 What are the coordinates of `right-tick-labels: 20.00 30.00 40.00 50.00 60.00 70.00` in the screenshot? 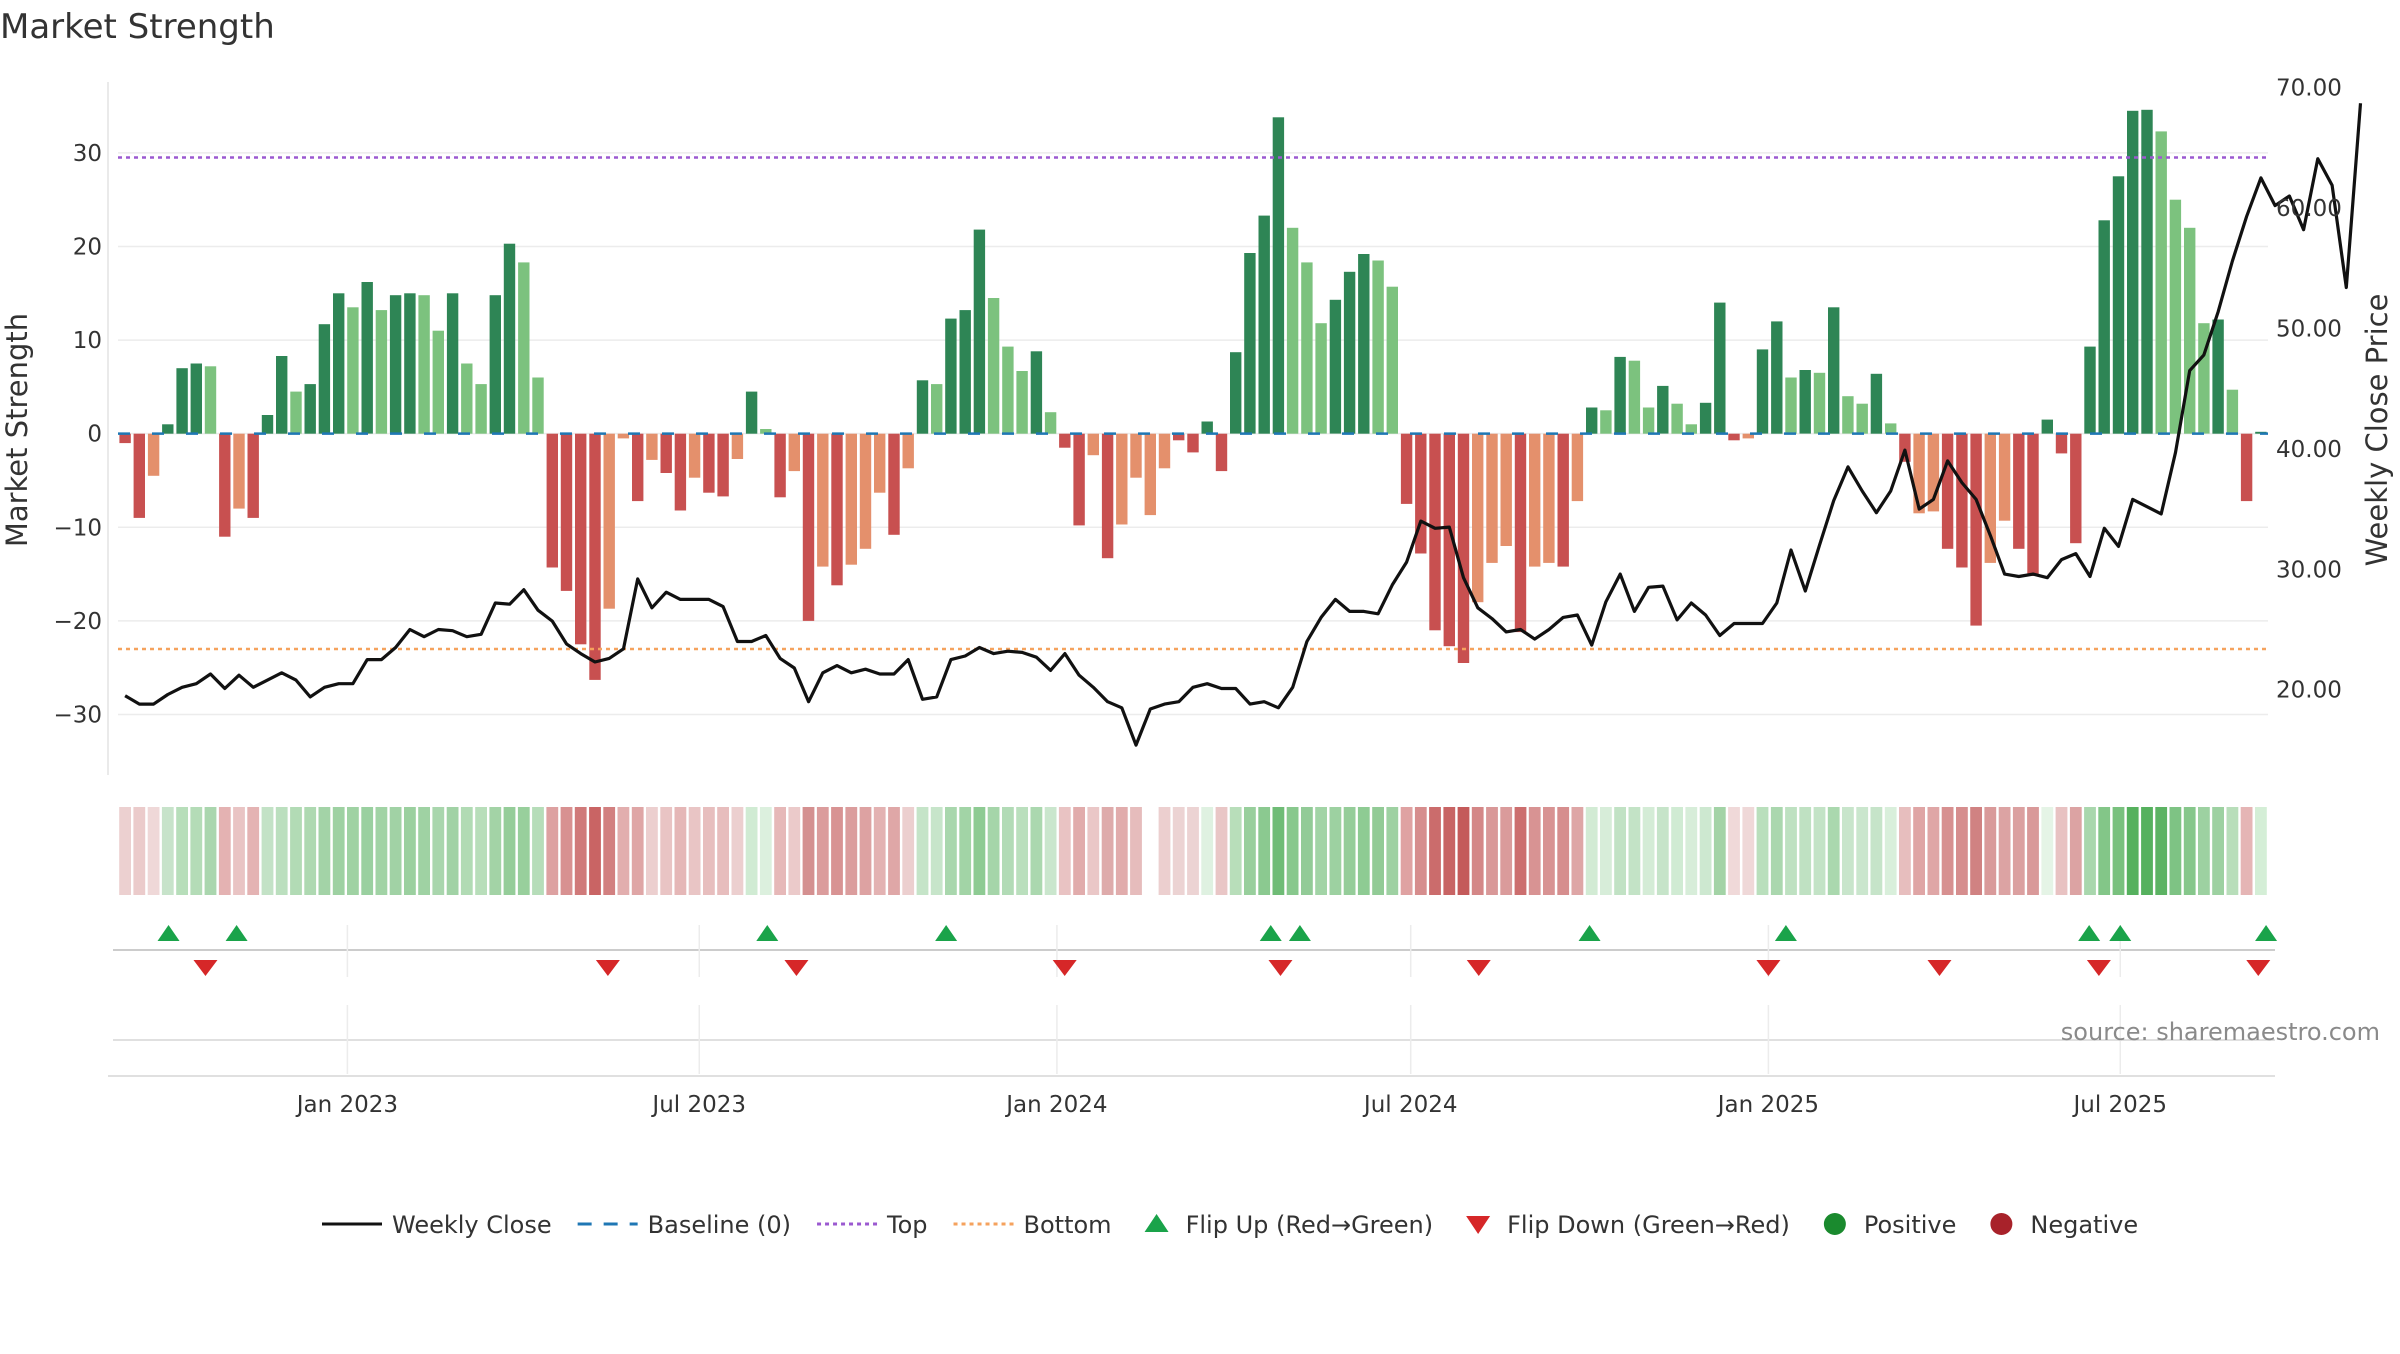 It's located at (2309, 390).